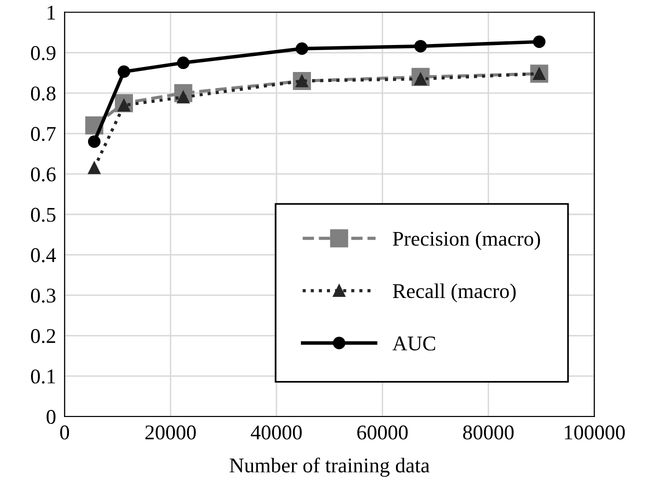 Image resolution: width=646 pixels, height=490 pixels. What do you see at coordinates (43, 215) in the screenshot?
I see `y-tick-label: 0.5` at bounding box center [43, 215].